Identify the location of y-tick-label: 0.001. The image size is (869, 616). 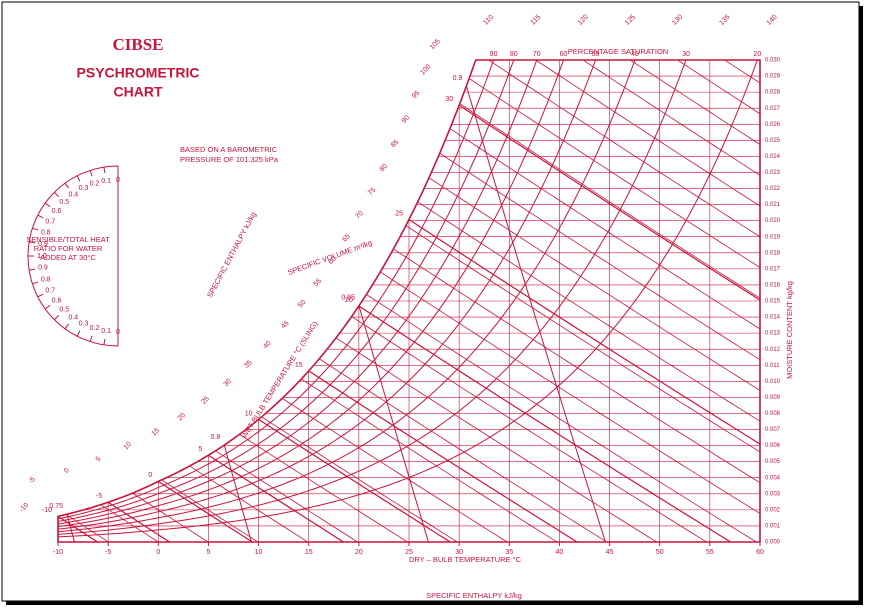
(773, 527).